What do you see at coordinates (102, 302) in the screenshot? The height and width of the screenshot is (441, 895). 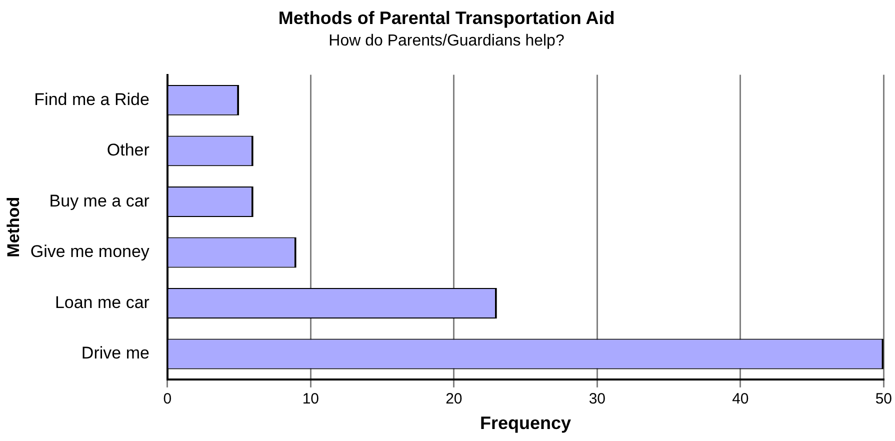 I see `y-tick-label: Loan me car` at bounding box center [102, 302].